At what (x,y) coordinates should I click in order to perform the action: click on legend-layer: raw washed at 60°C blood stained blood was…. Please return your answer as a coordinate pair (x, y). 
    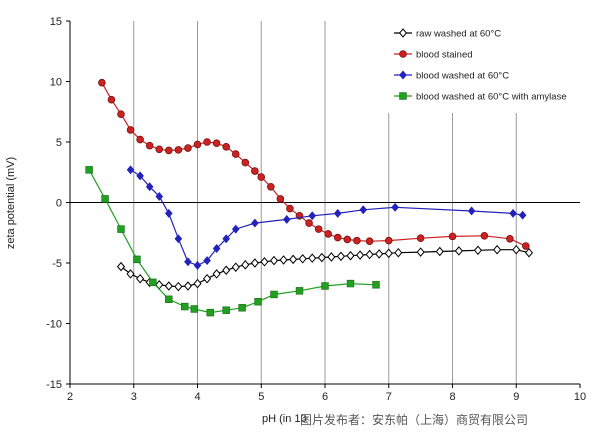
    Looking at the image, I should click on (484, 67).